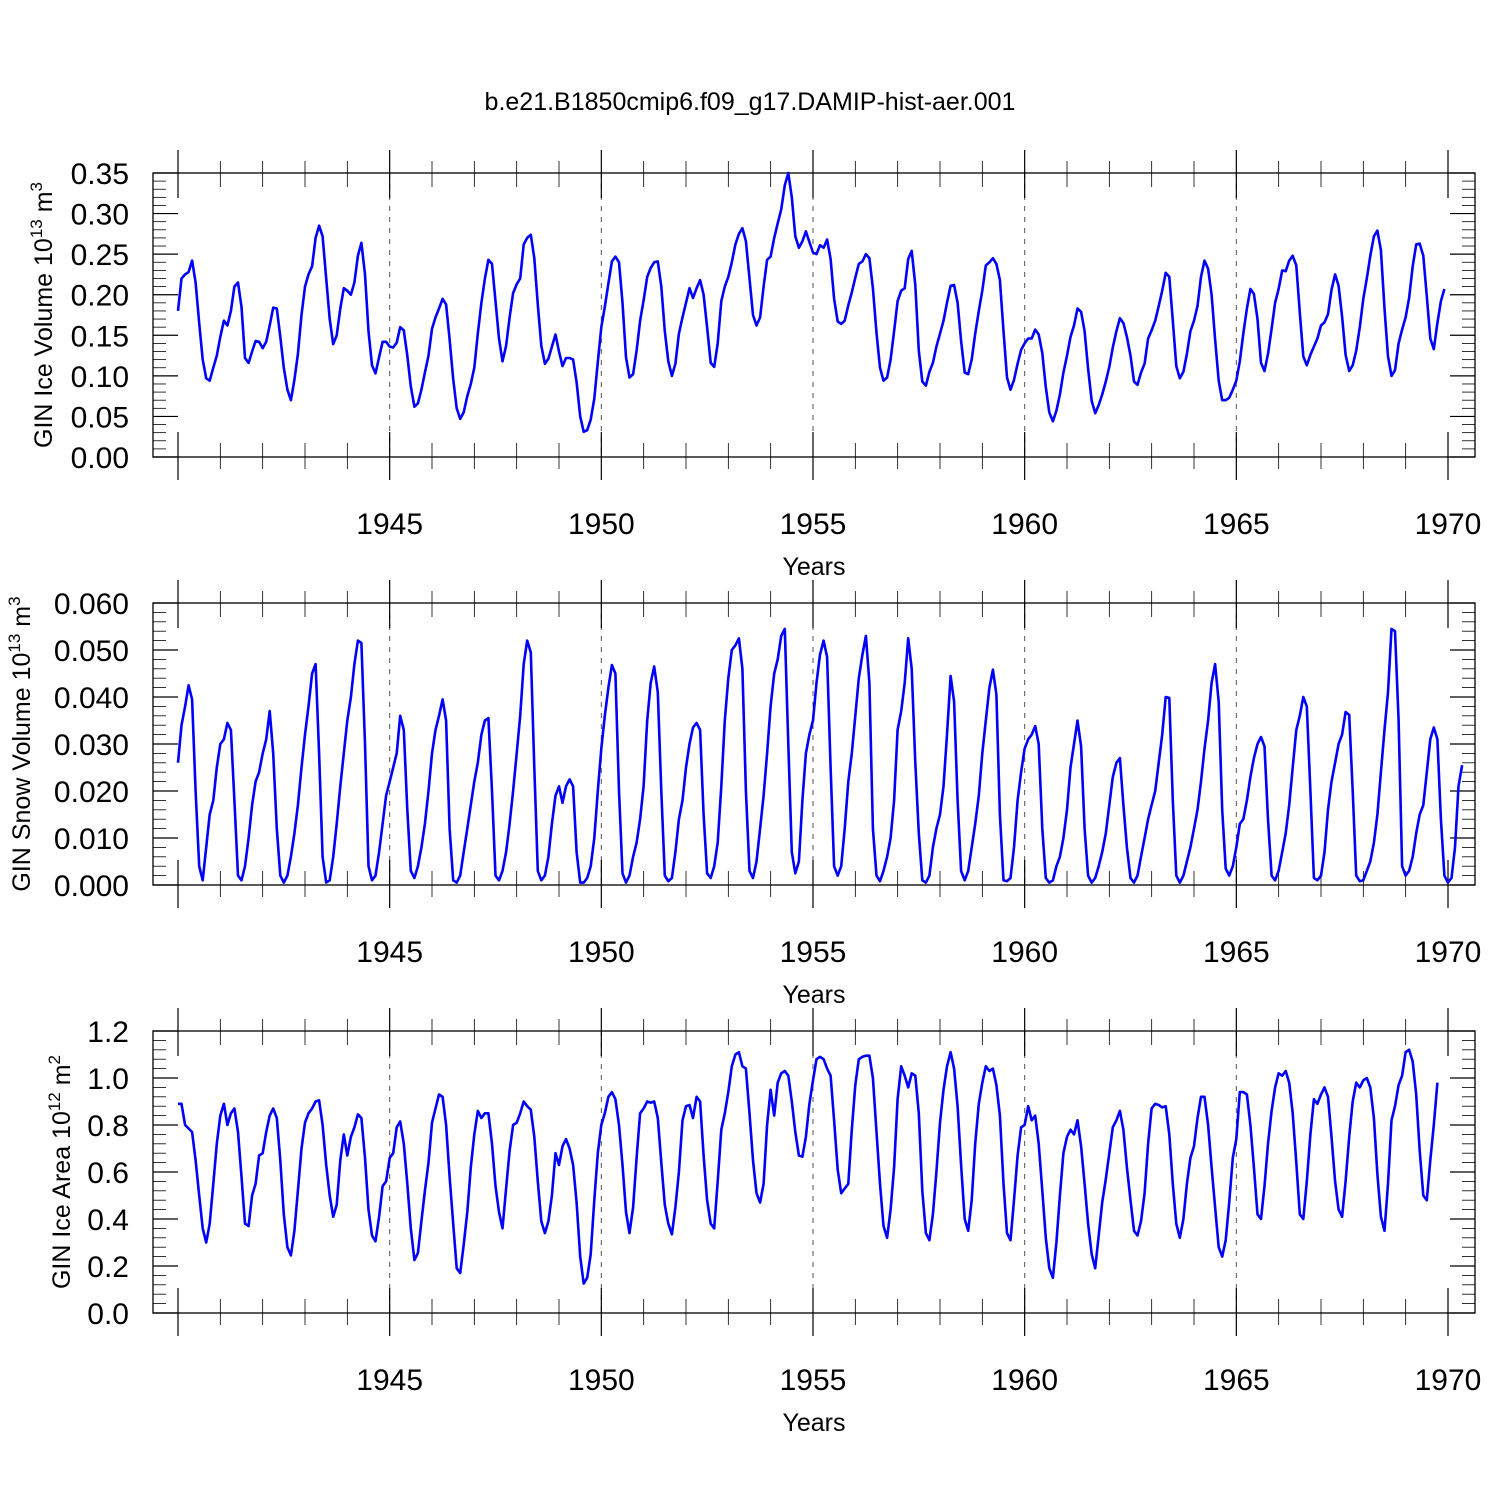  What do you see at coordinates (808, 1166) in the screenshot?
I see `series-line-ice-area` at bounding box center [808, 1166].